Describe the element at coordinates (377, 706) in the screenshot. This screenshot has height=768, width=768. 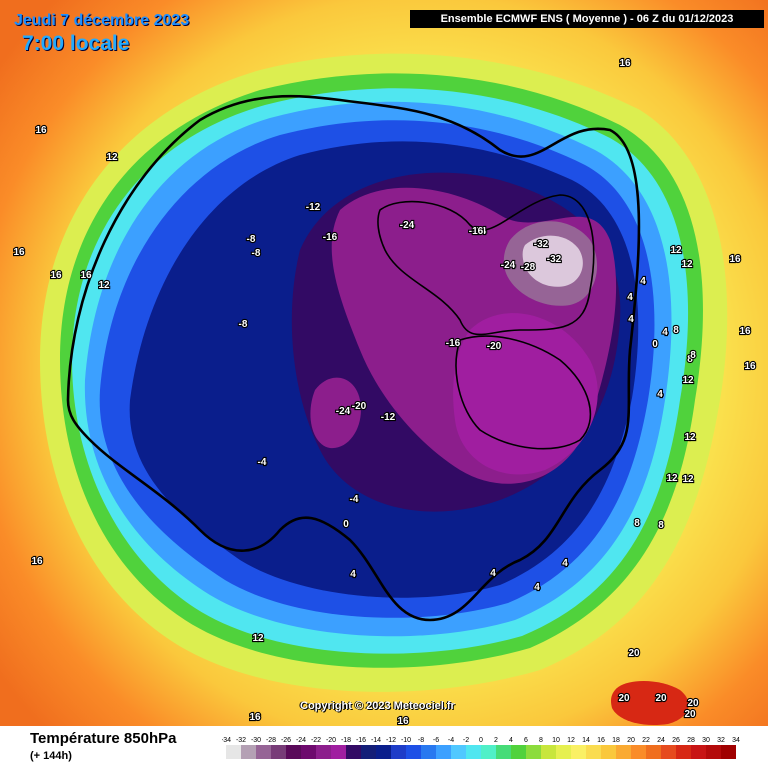
I see `copyright-notice: Copyright © 2023 Meteociel.fr` at that location.